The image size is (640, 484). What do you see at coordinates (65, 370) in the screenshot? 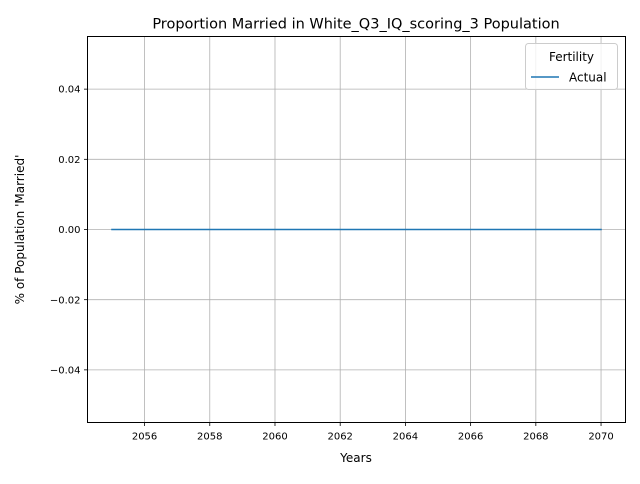
I see `y-tick-label: −0.04` at bounding box center [65, 370].